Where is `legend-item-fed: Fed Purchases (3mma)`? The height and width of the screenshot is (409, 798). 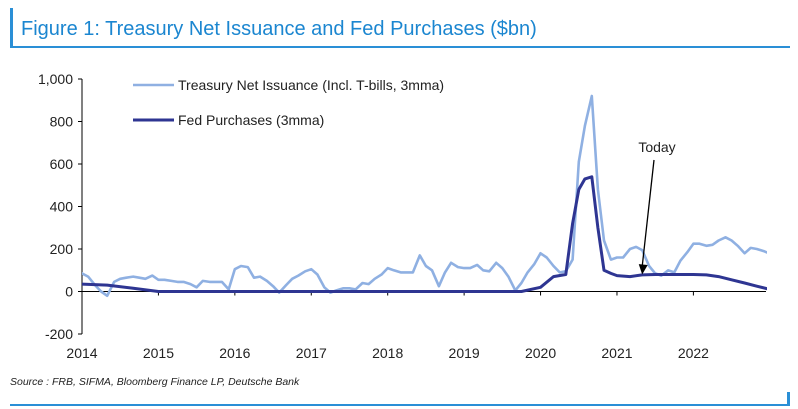
legend-item-fed: Fed Purchases (3mma) is located at coordinates (228, 120).